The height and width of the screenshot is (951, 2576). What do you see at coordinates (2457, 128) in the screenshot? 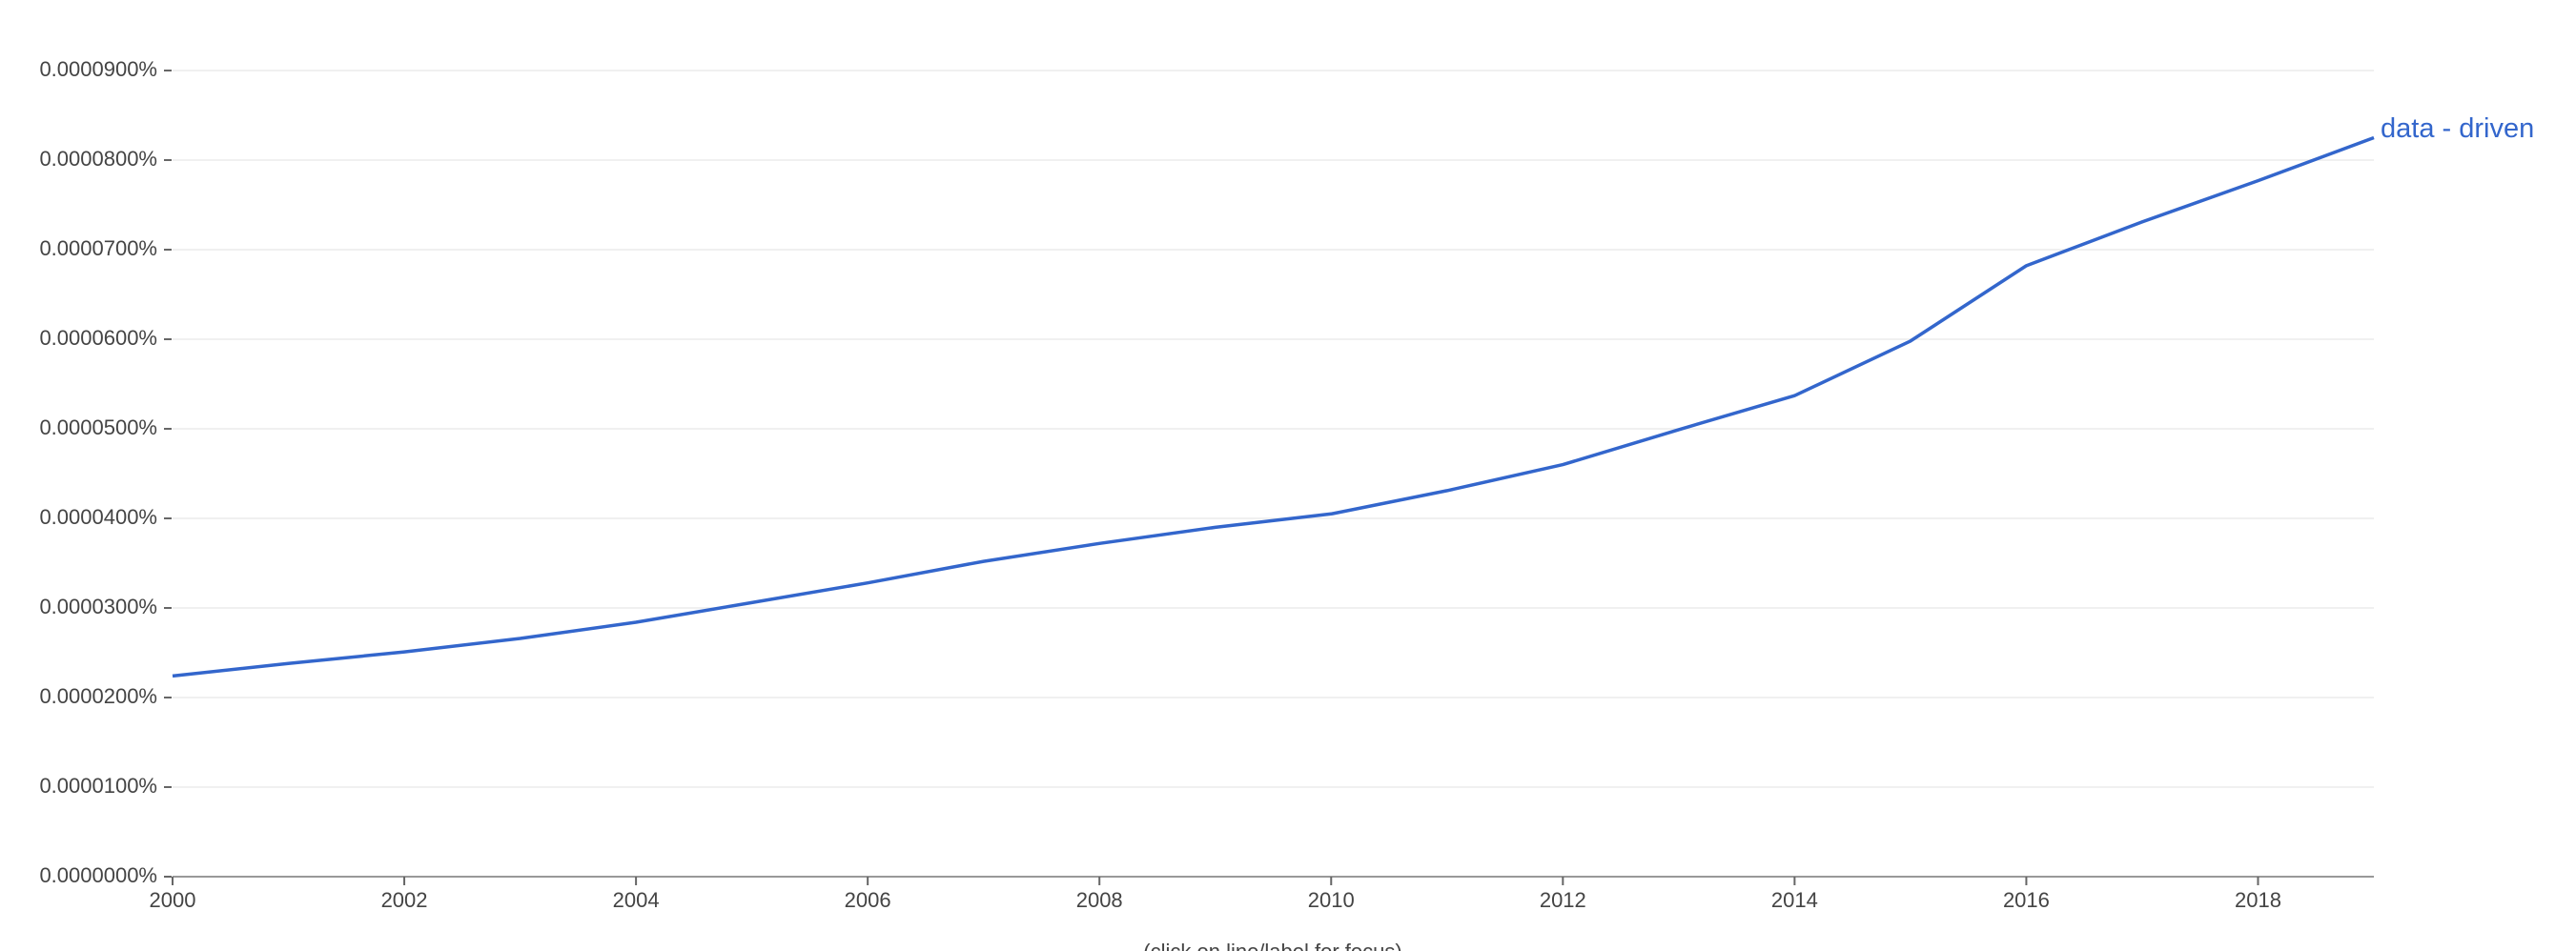
I see `series-label: data - driven` at bounding box center [2457, 128].